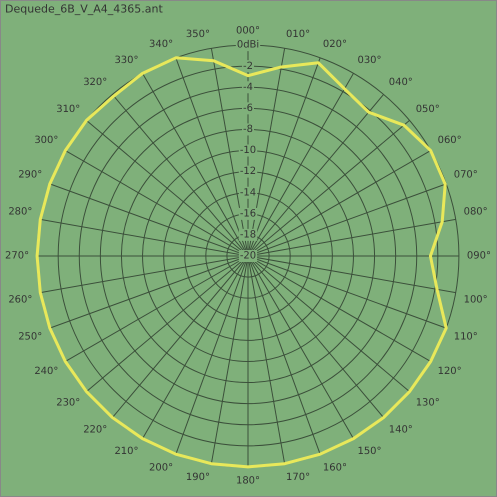  I want to click on spoke-label: 120°, so click(450, 372).